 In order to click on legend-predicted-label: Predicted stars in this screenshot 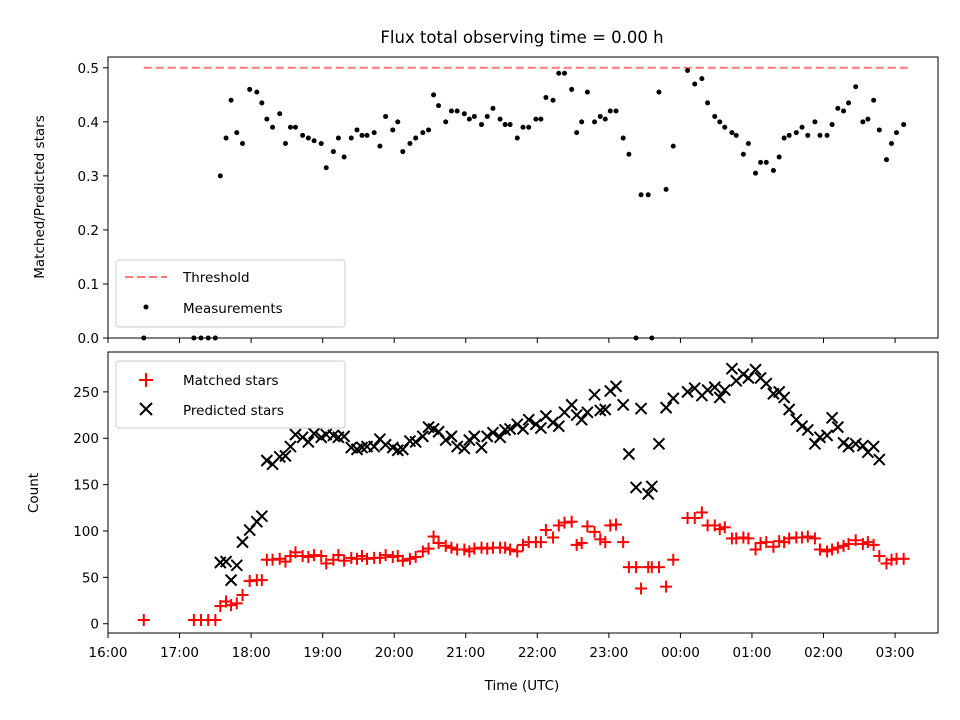, I will do `click(233, 411)`.